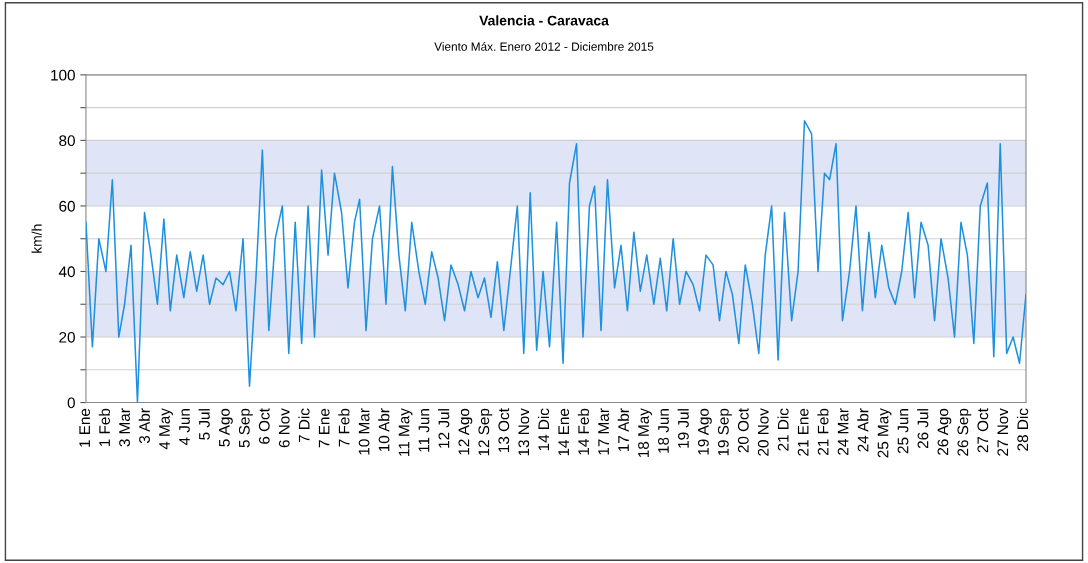  What do you see at coordinates (63, 75) in the screenshot?
I see `y-tick-label: 100` at bounding box center [63, 75].